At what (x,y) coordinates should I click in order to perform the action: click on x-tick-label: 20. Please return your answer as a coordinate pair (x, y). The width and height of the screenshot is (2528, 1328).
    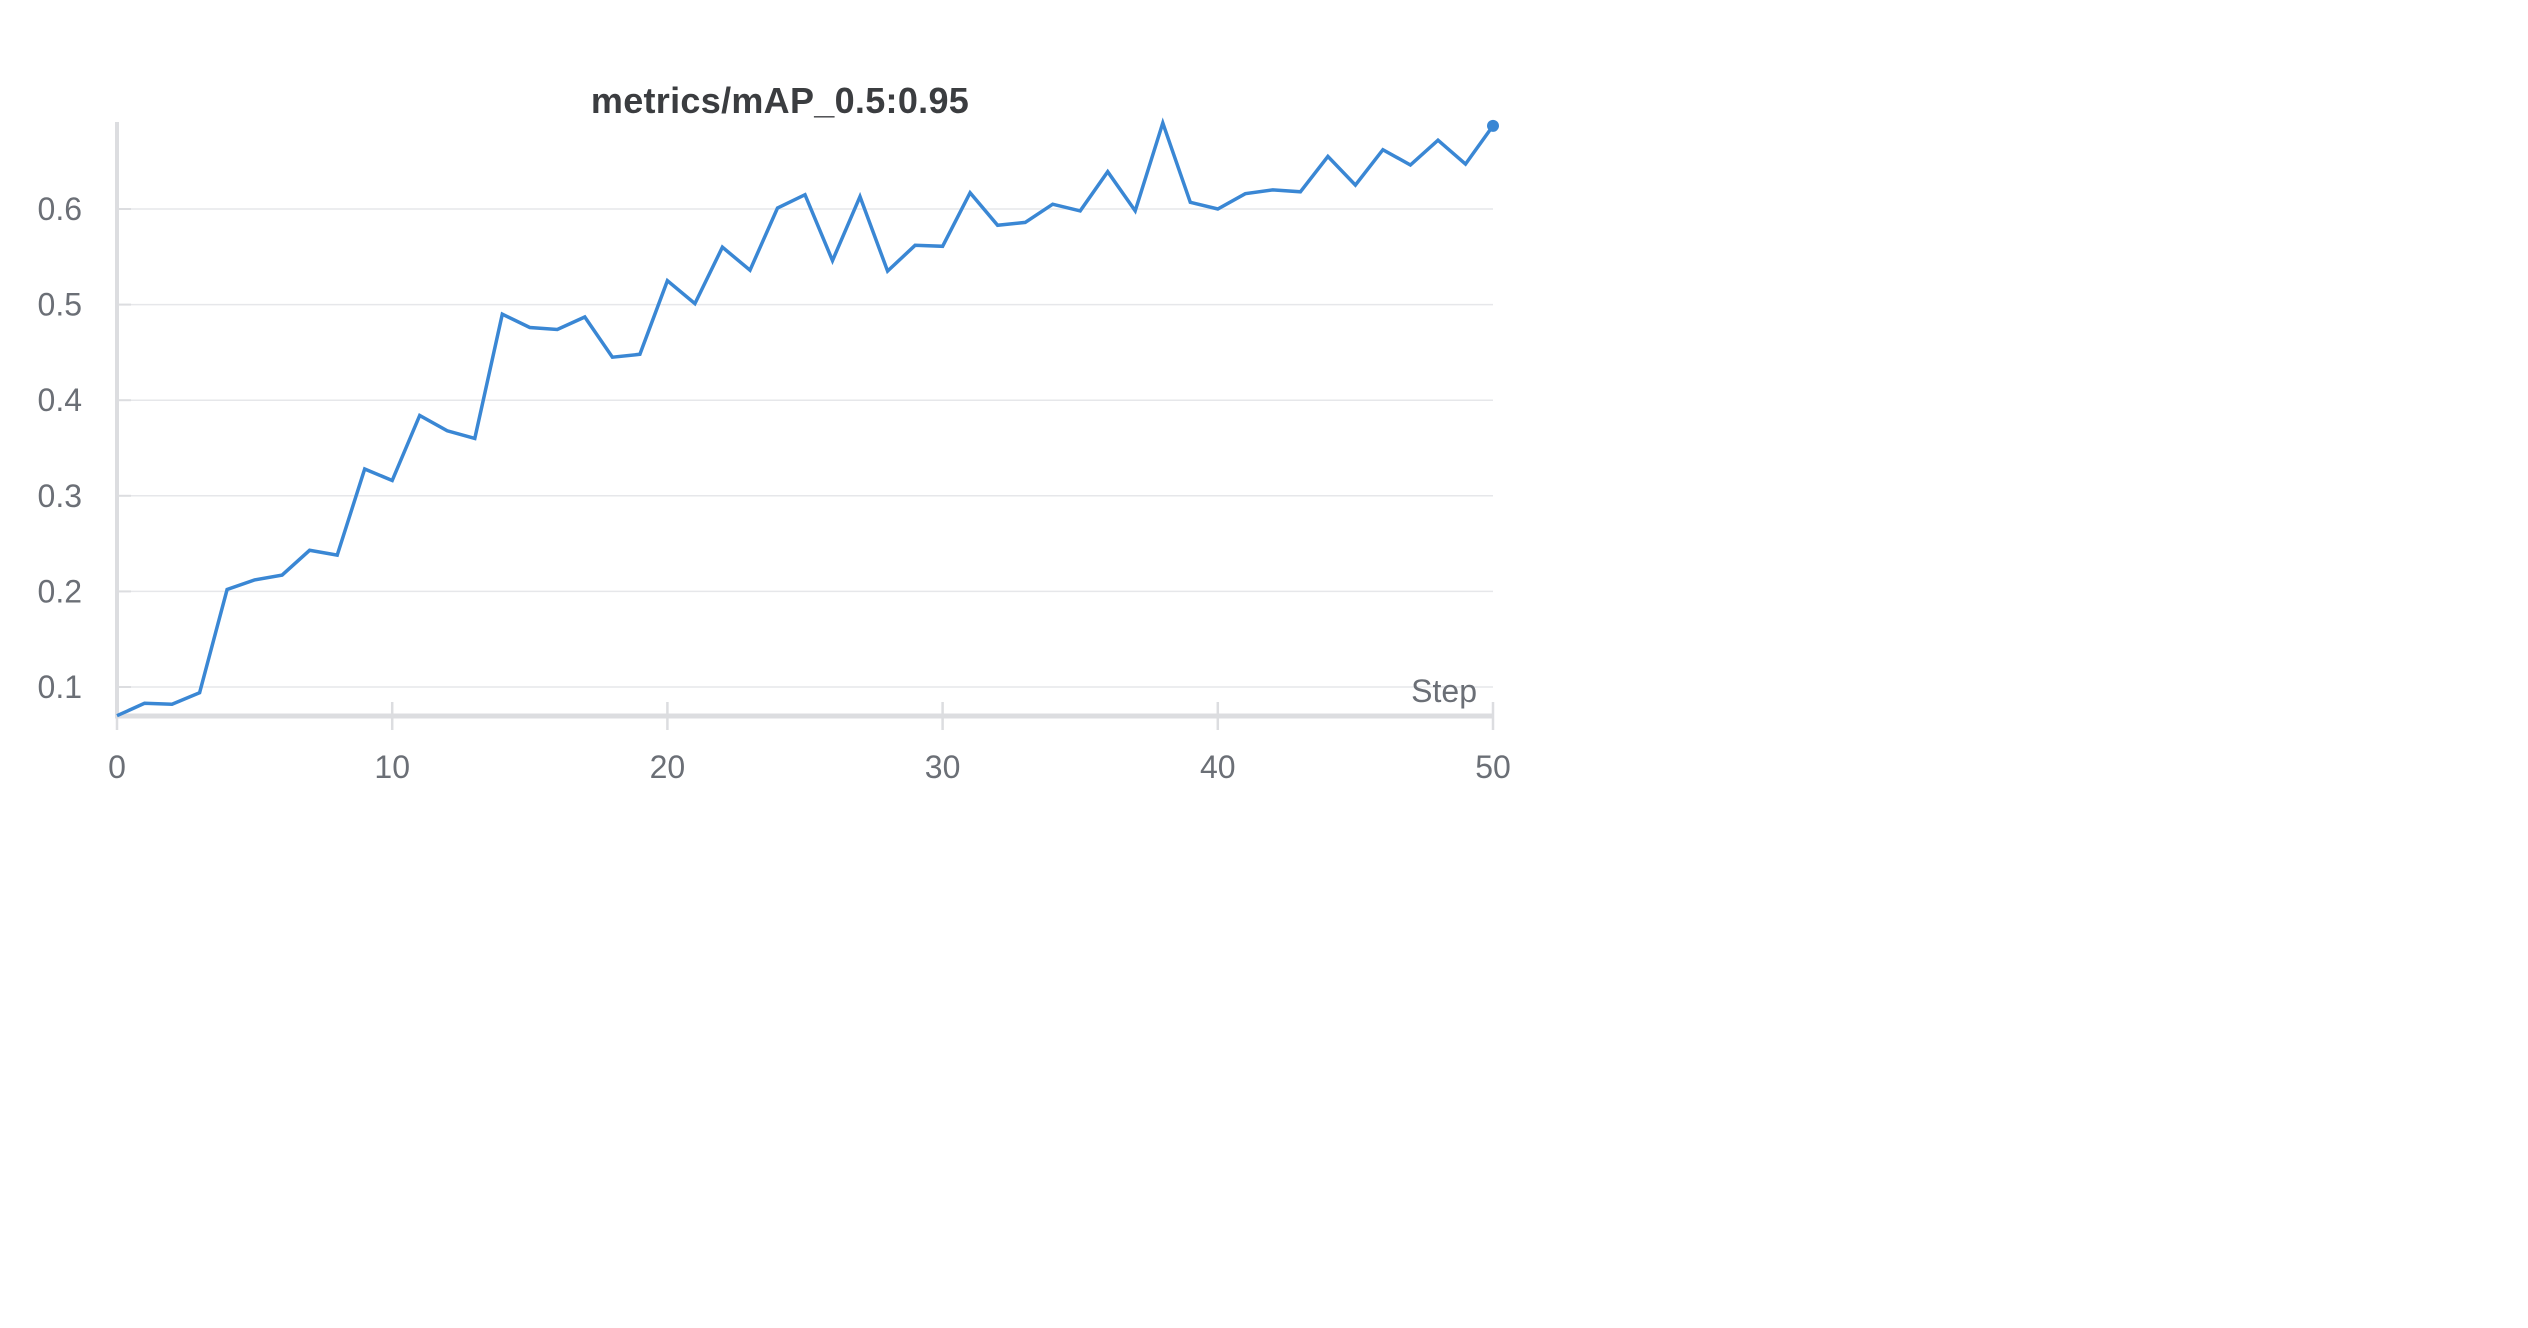
    Looking at the image, I should click on (668, 767).